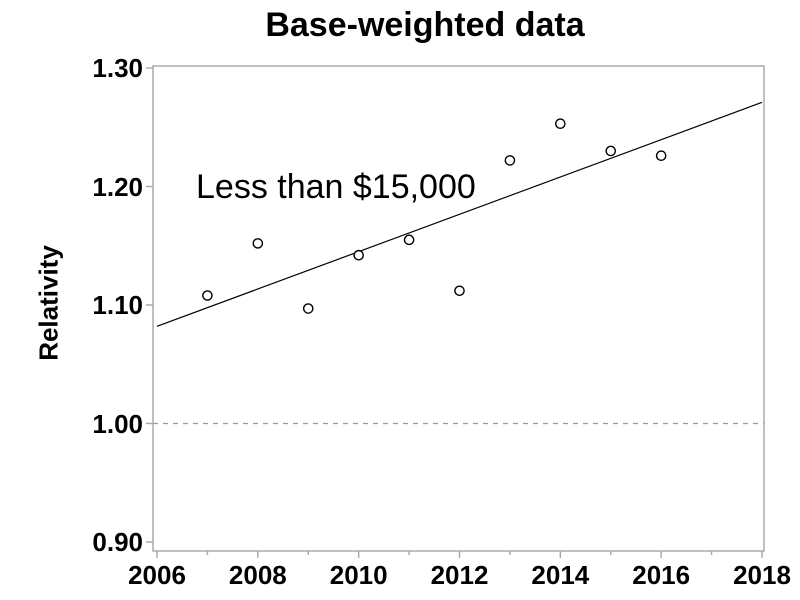  Describe the element at coordinates (459, 291) in the screenshot. I see `data-point-2012` at that location.